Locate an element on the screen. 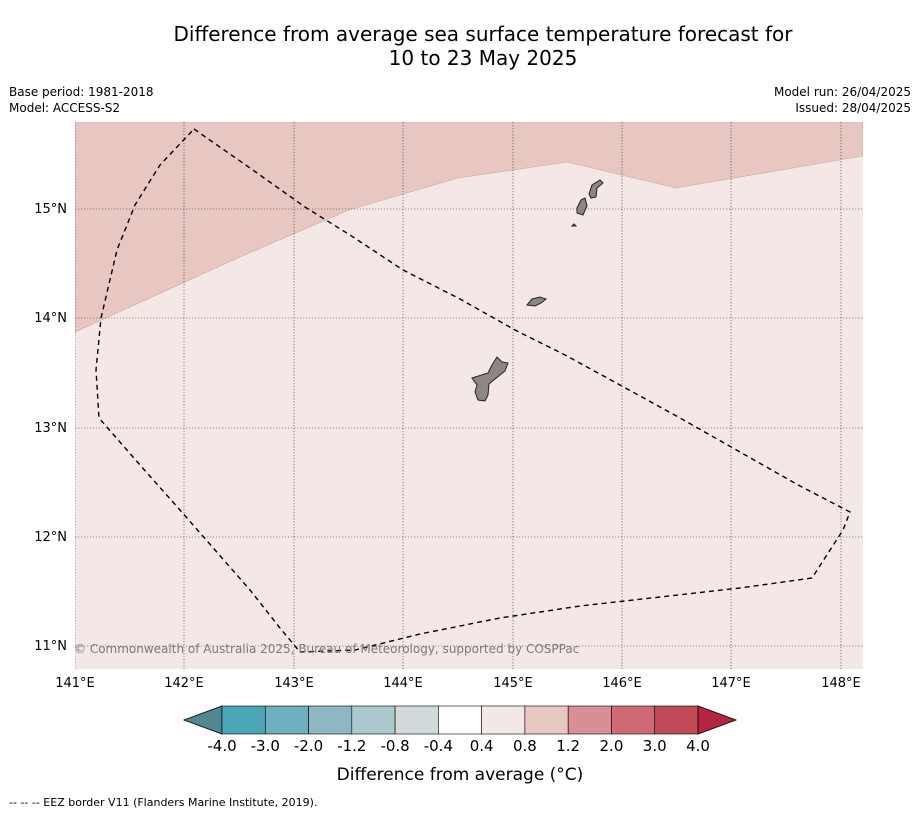 This screenshot has height=816, width=919. lon-tick-144e: 144°E is located at coordinates (403, 683).